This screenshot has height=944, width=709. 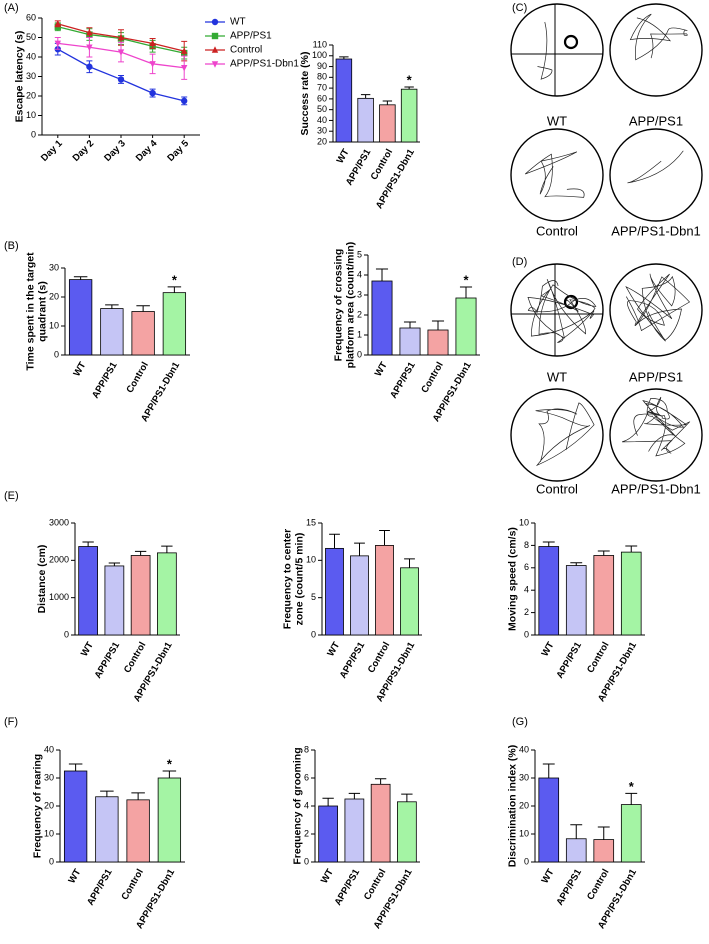 What do you see at coordinates (526, 567) in the screenshot?
I see `y-tick-label: 6` at bounding box center [526, 567].